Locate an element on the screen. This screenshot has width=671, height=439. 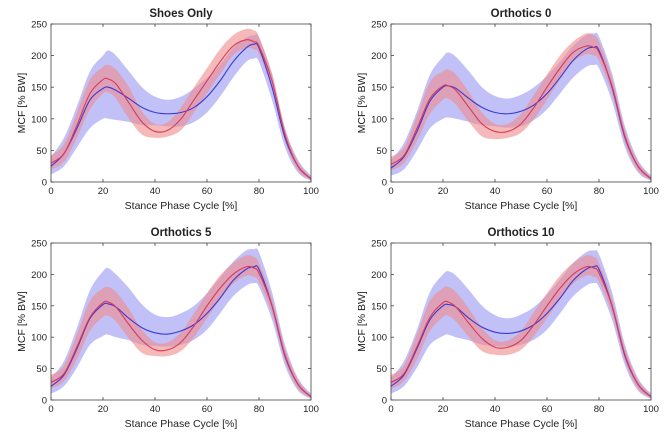
chart-title: Shoes Only is located at coordinates (181, 14).